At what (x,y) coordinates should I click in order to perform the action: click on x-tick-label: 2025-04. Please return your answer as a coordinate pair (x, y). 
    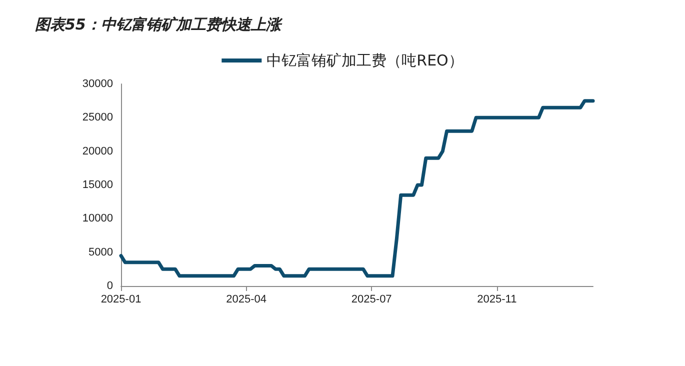
    Looking at the image, I should click on (246, 300).